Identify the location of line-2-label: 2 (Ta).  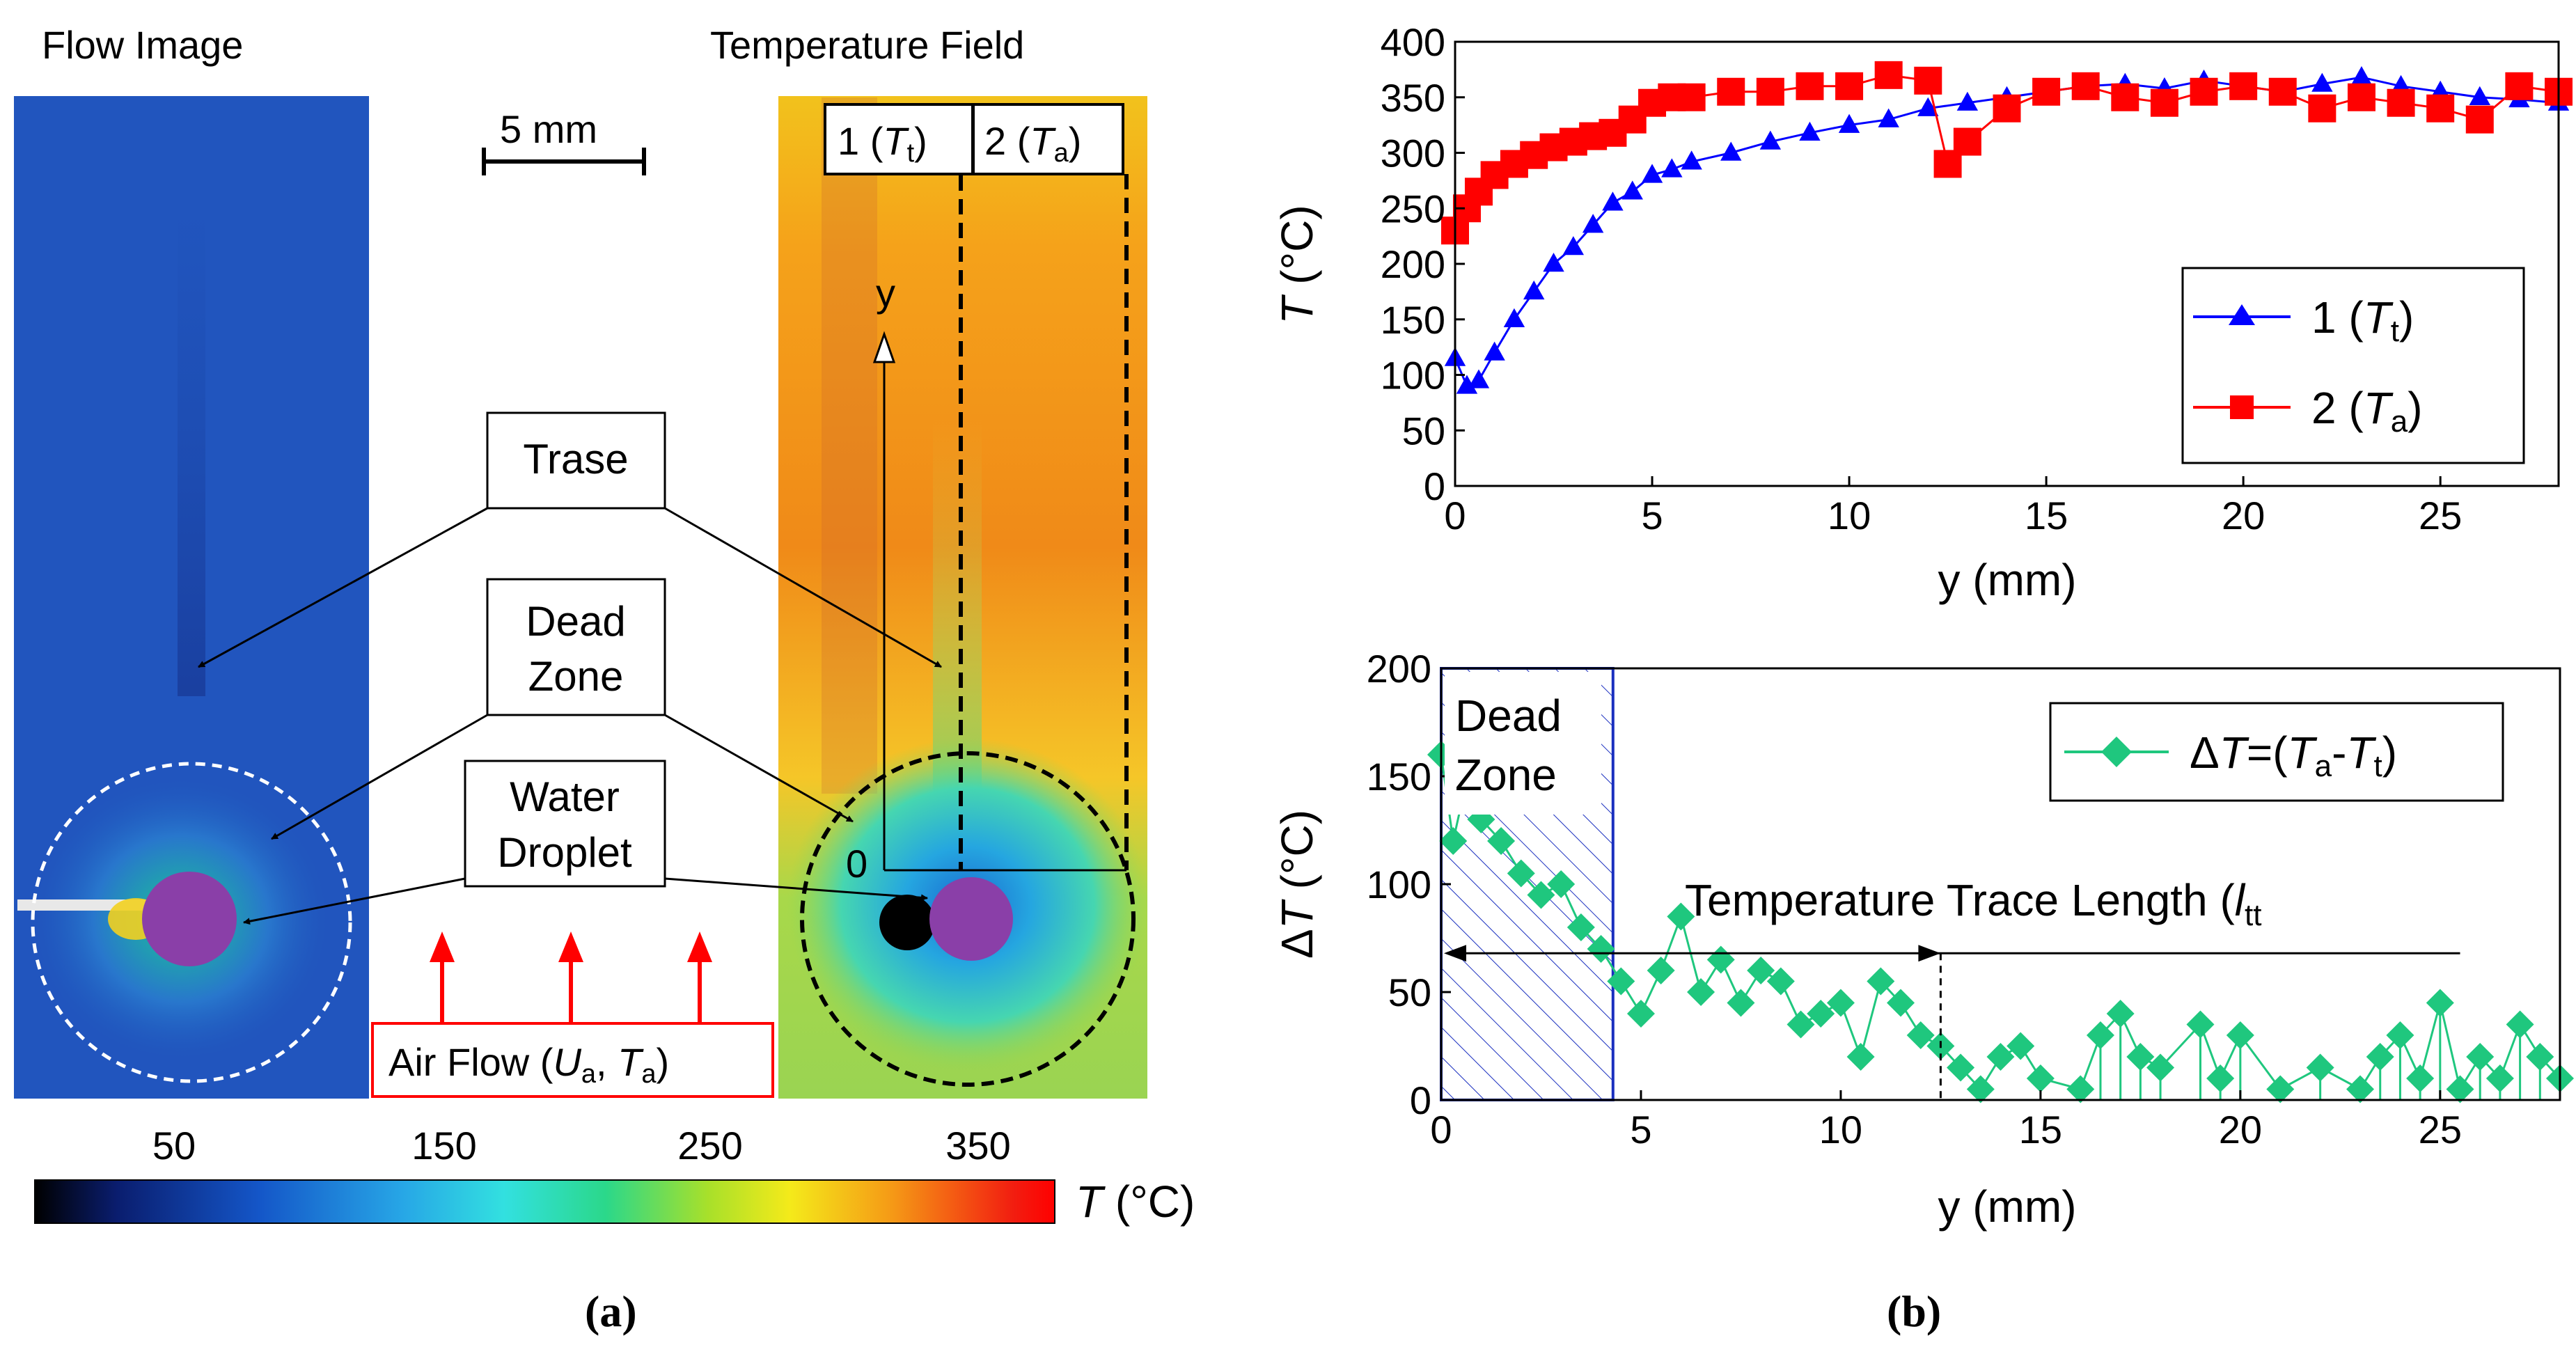
(1032, 143).